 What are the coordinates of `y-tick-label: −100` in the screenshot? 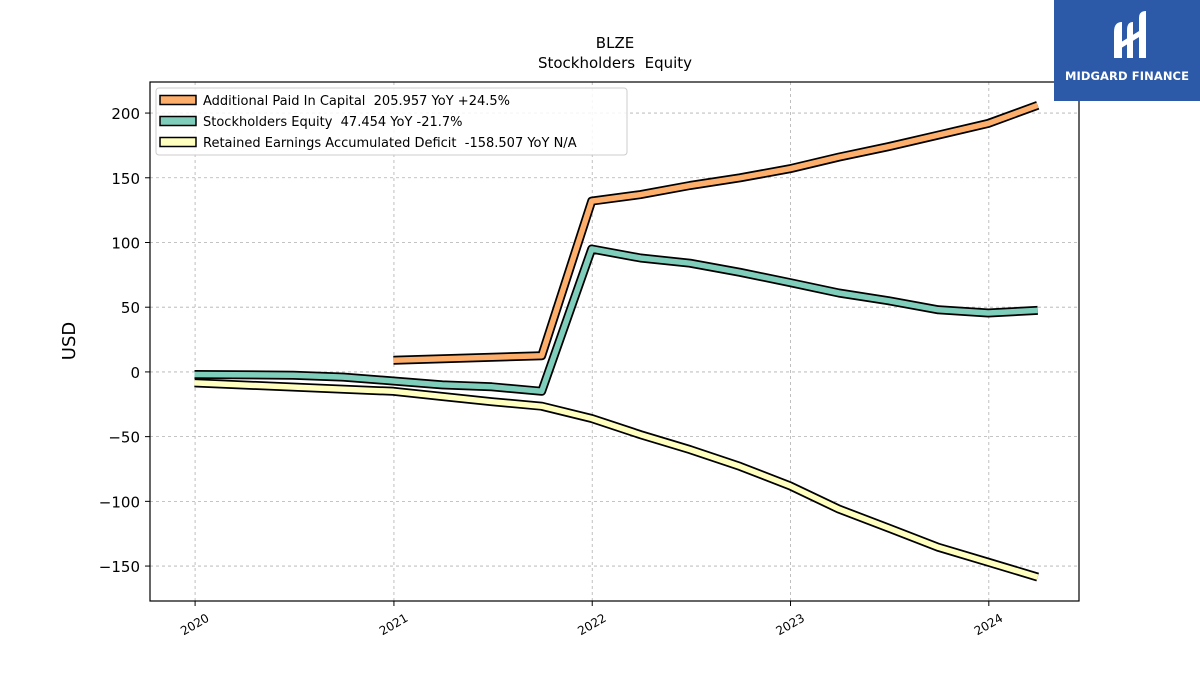 It's located at (119, 502).